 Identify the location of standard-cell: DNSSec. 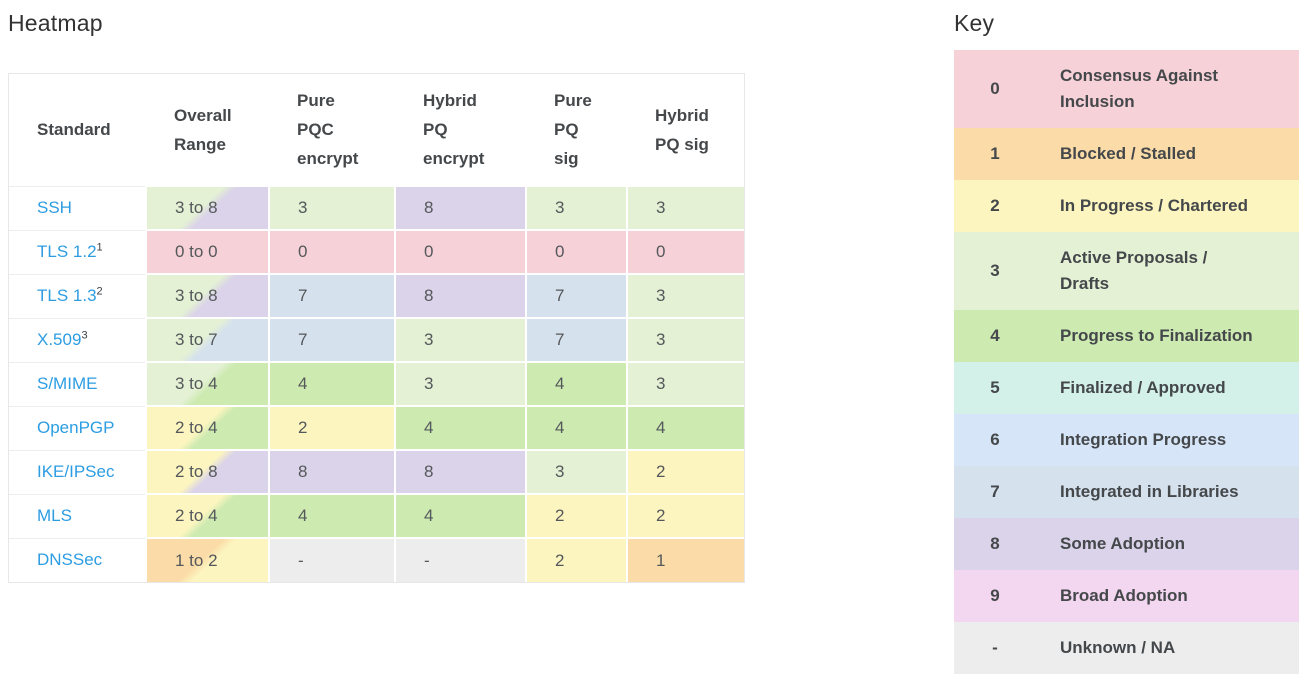
(77, 559).